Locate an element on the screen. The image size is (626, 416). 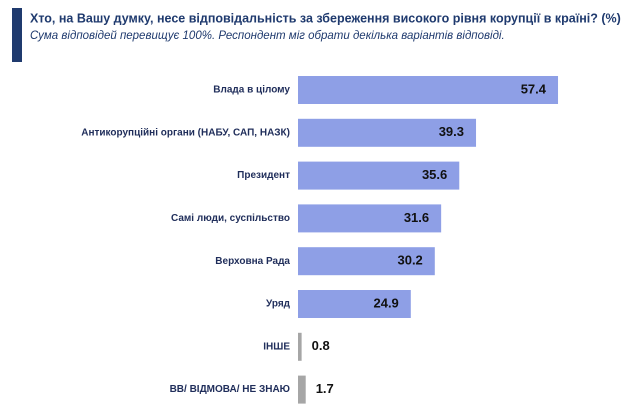
value-label: 31.6 is located at coordinates (416, 217).